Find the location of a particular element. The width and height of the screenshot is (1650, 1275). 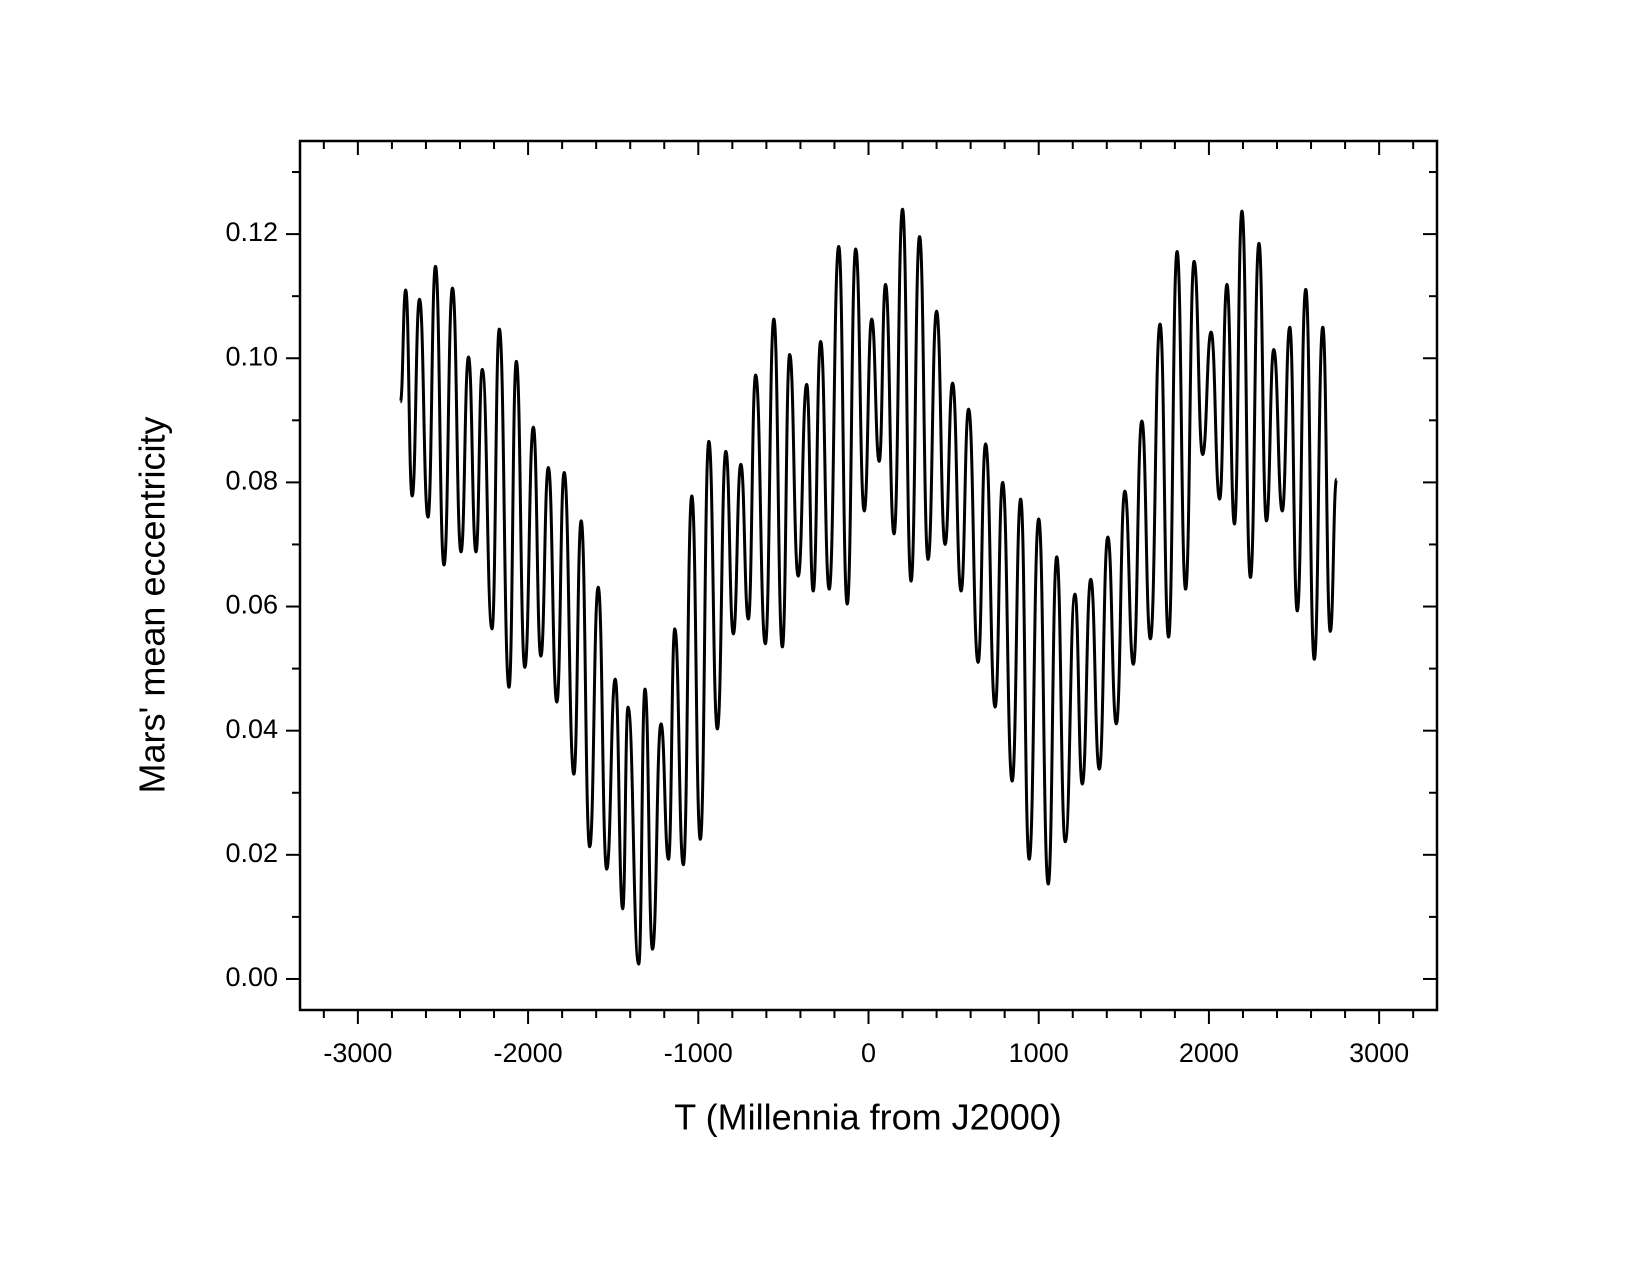

y-tick-label: 0.08 is located at coordinates (251, 481).